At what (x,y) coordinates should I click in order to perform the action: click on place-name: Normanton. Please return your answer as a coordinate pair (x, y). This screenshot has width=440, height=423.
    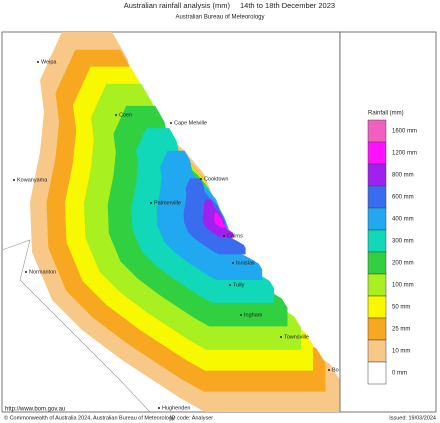
    Looking at the image, I should click on (42, 272).